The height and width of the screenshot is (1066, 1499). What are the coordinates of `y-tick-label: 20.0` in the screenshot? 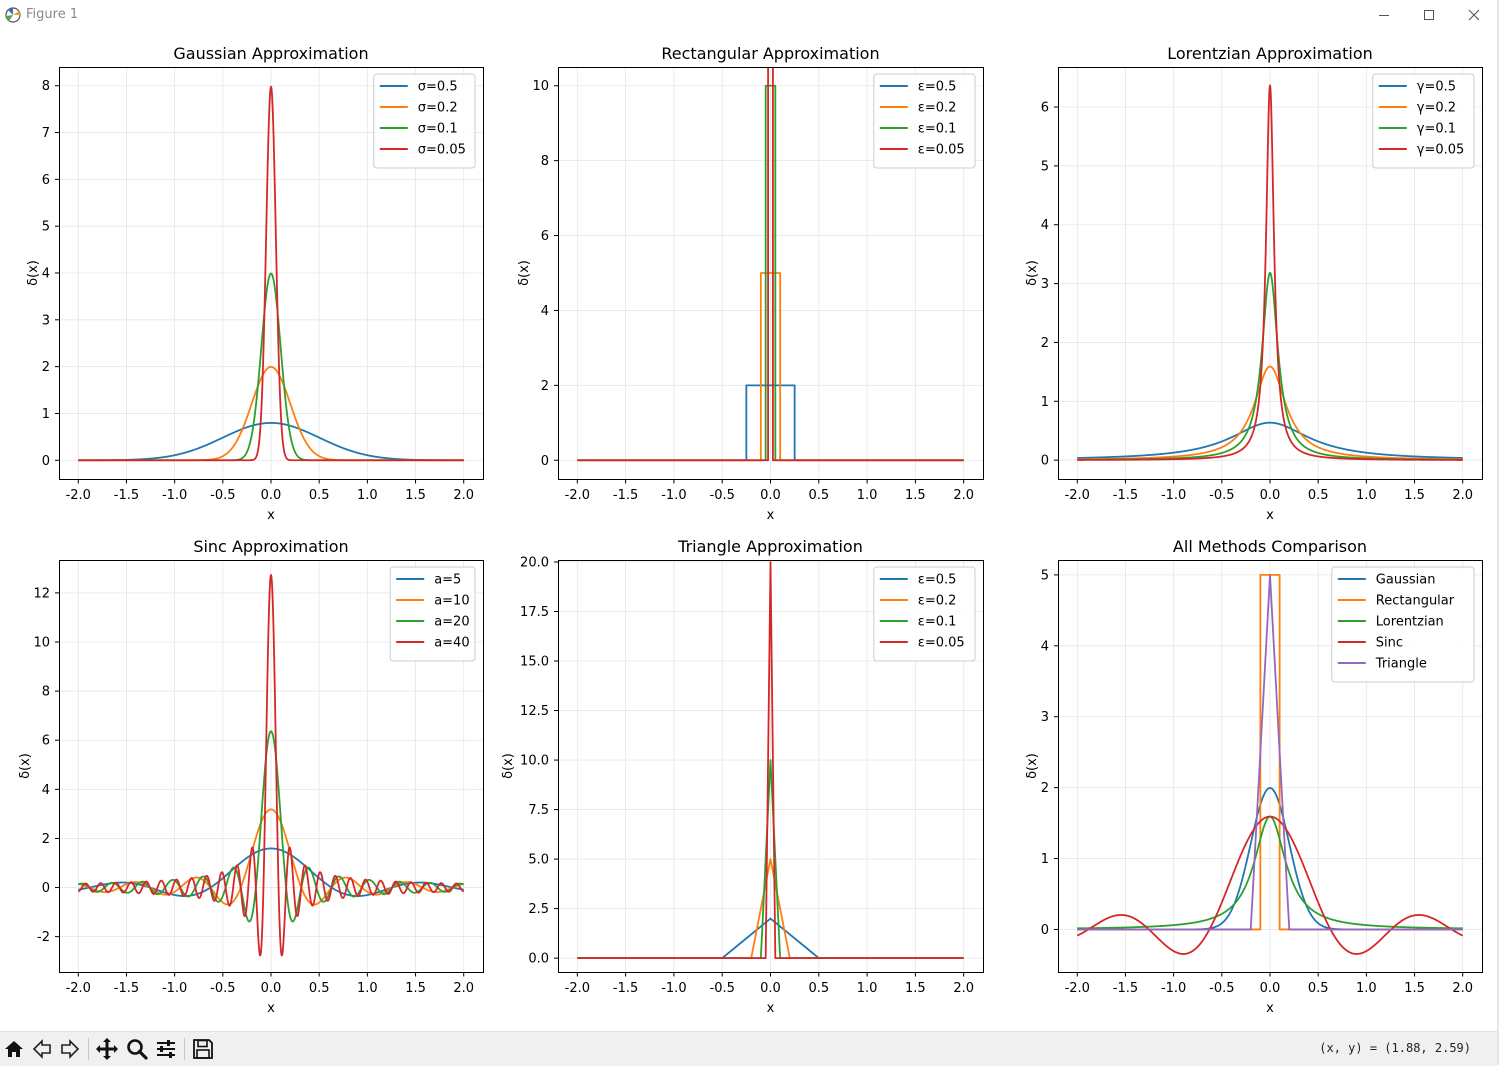 It's located at (534, 562).